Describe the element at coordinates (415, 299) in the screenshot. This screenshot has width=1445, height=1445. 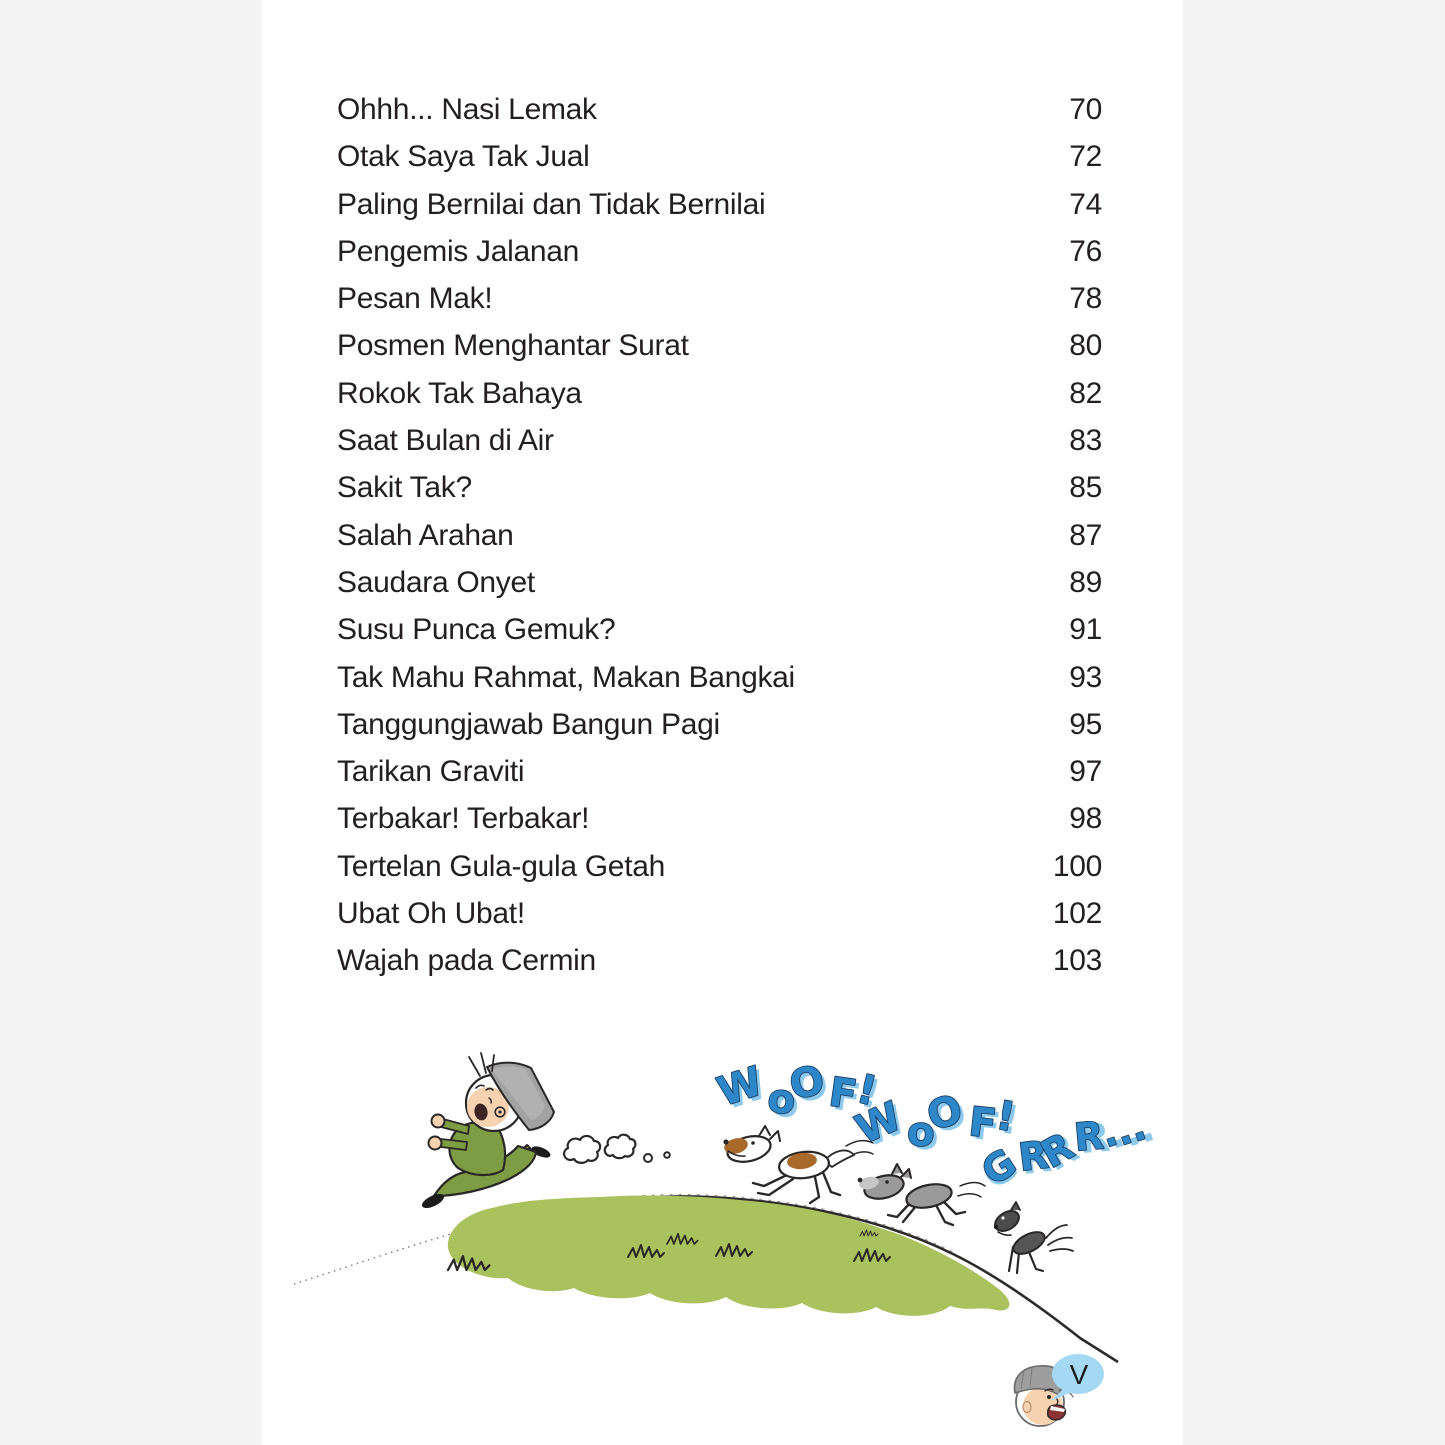
I see `toc-entry-title: Pesan Mak!` at that location.